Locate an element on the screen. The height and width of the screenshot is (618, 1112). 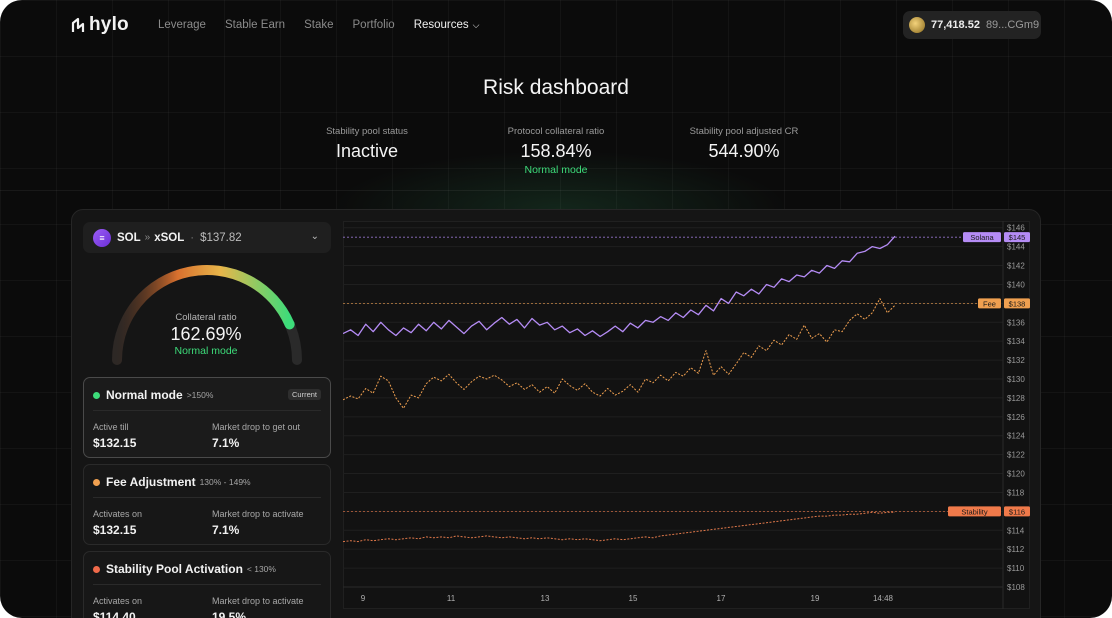
stat-value: 544.90% is located at coordinates (744, 151).